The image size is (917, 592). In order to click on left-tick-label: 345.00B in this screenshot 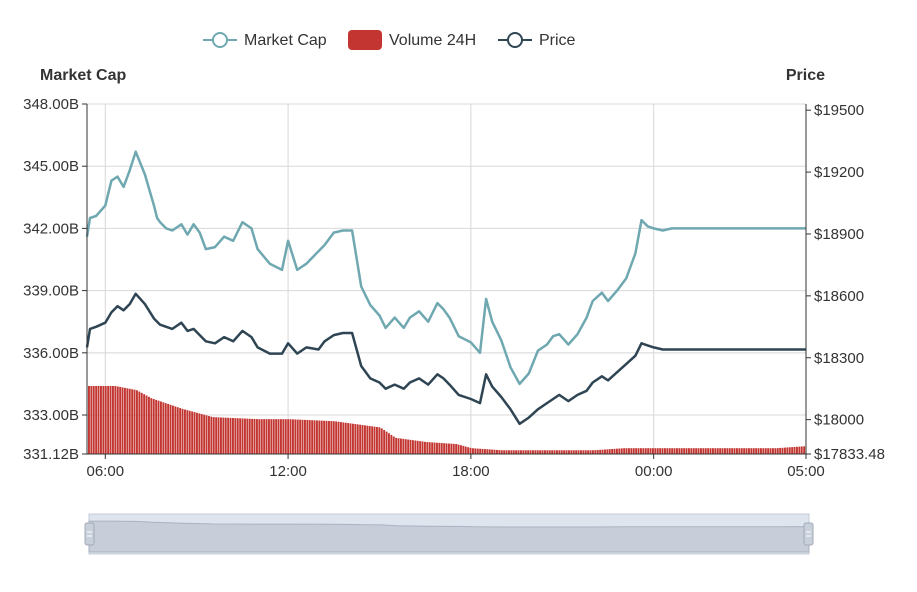, I will do `click(51, 166)`.